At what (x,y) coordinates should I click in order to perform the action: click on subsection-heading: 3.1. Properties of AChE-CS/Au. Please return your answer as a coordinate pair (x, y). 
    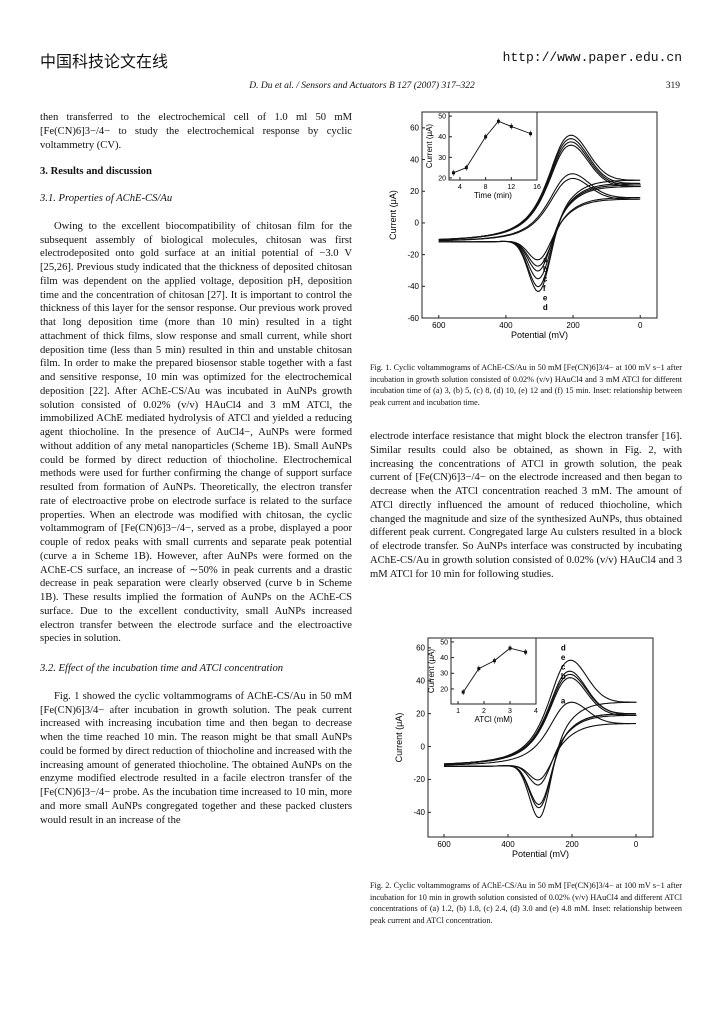
    Looking at the image, I should click on (106, 198).